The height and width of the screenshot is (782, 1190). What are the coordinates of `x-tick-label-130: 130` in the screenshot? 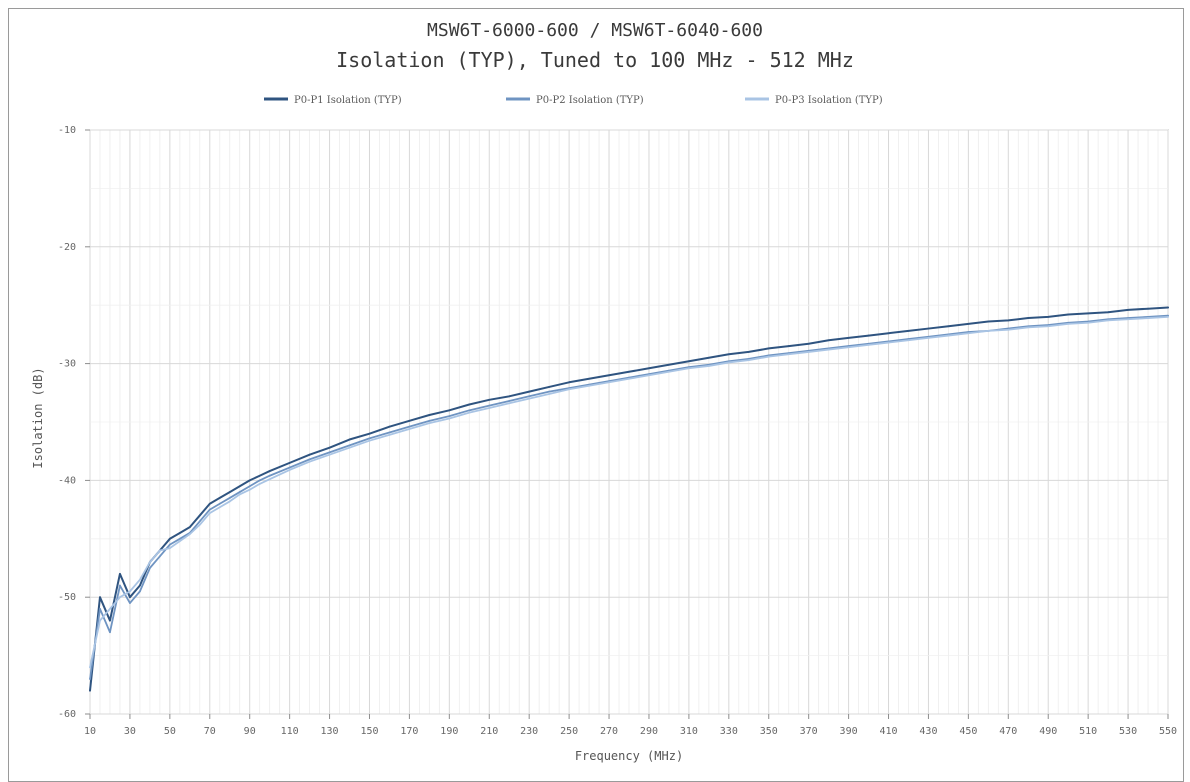 It's located at (330, 731).